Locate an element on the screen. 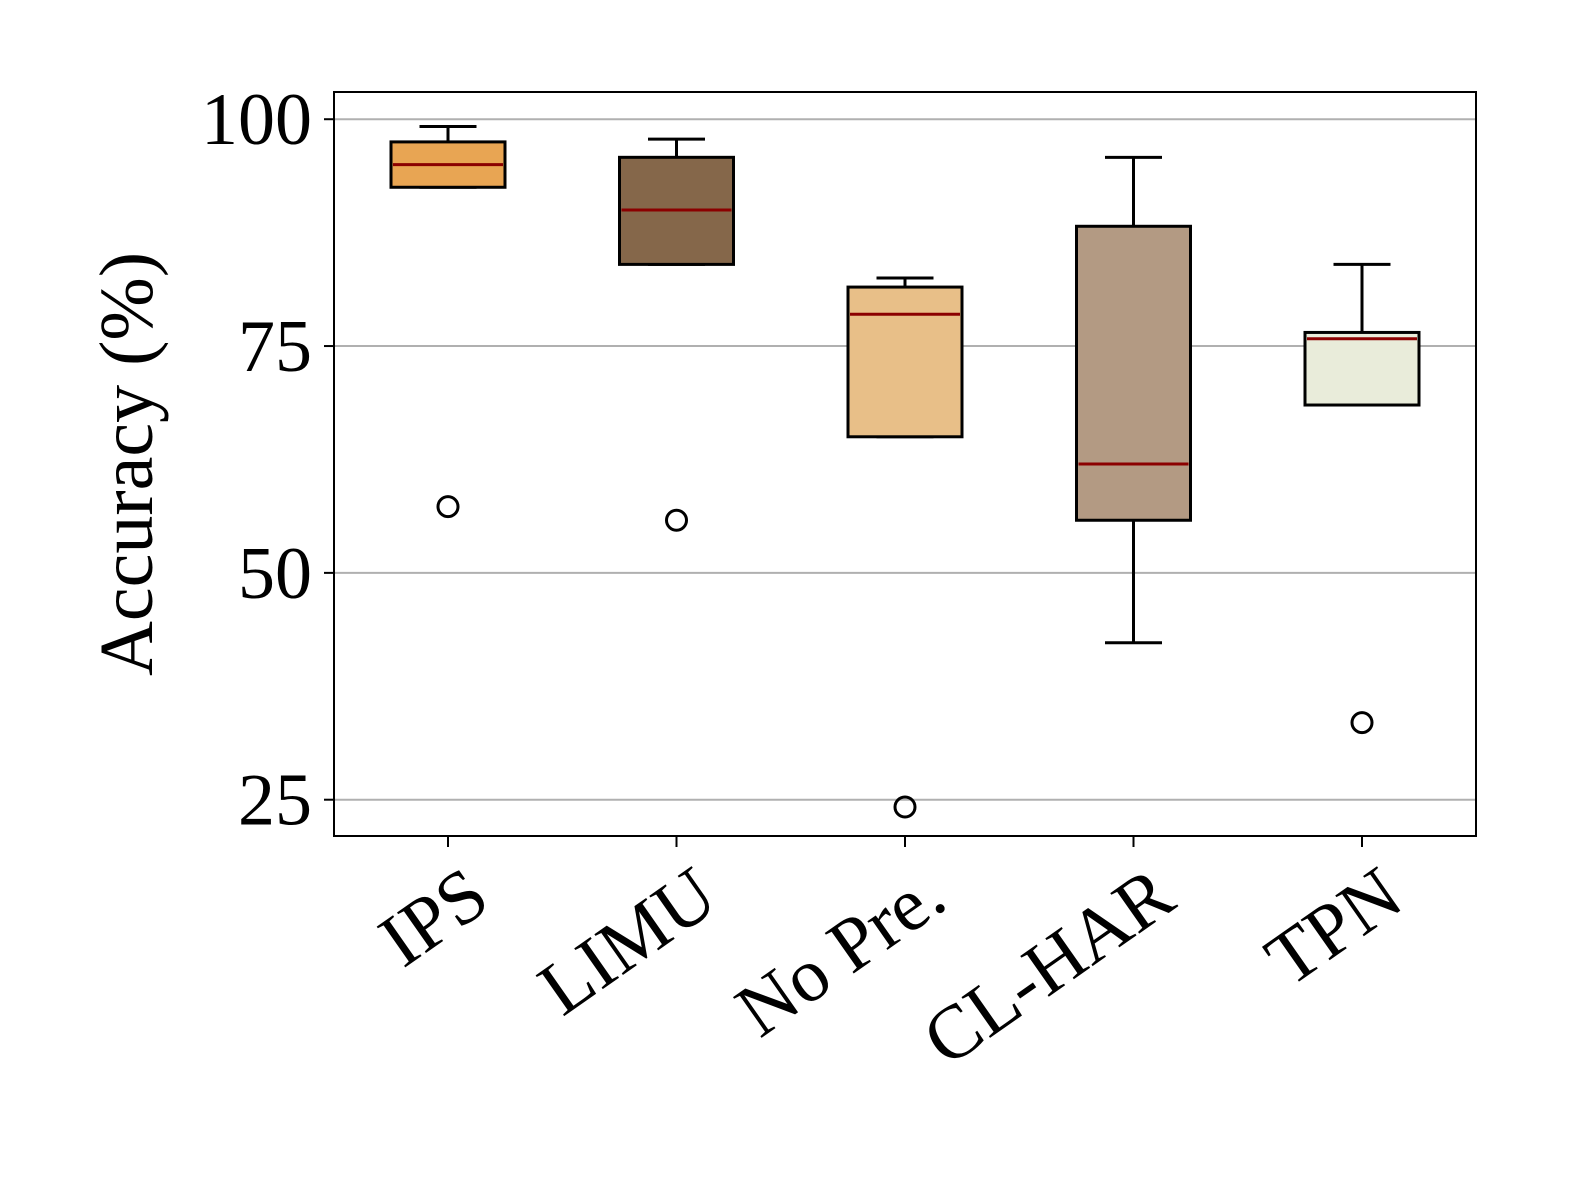  box-cl-har is located at coordinates (1133, 373).